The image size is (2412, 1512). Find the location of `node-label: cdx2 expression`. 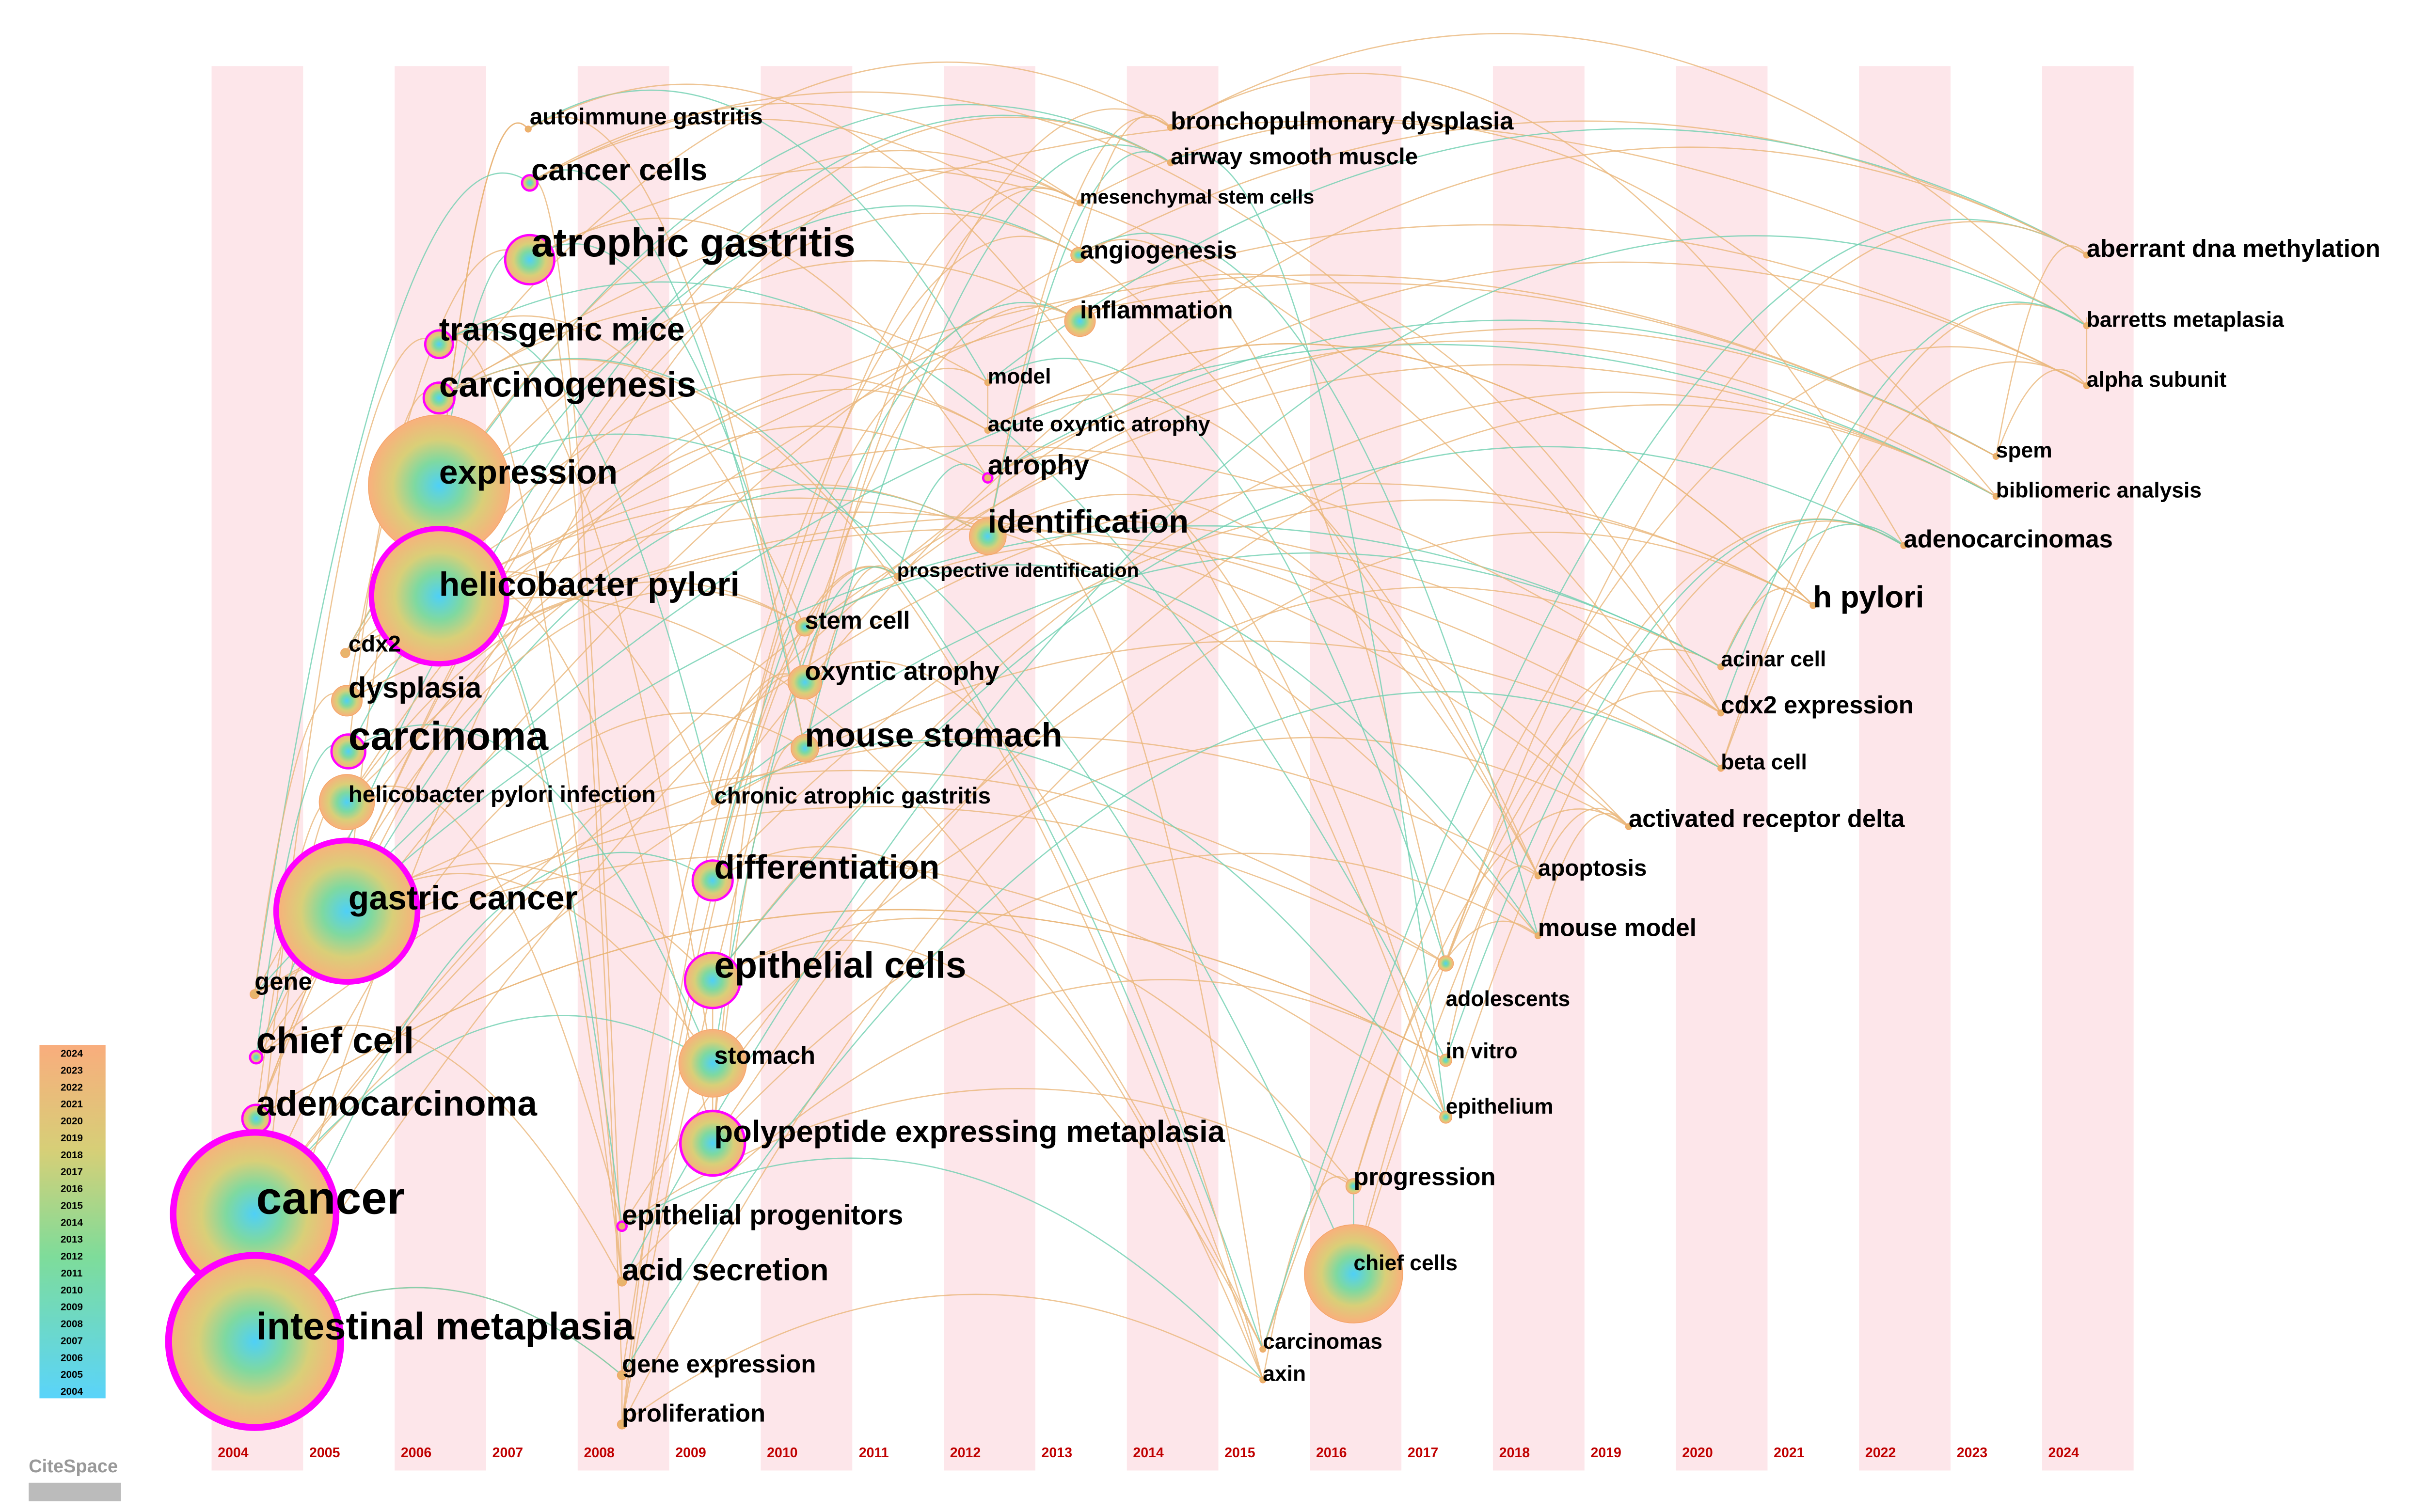

node-label: cdx2 expression is located at coordinates (1817, 705).